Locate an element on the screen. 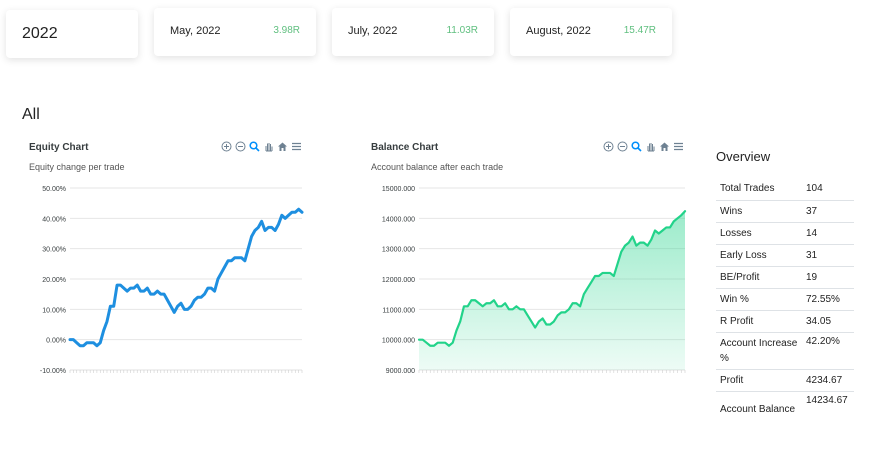  row-value: 37 is located at coordinates (828, 211).